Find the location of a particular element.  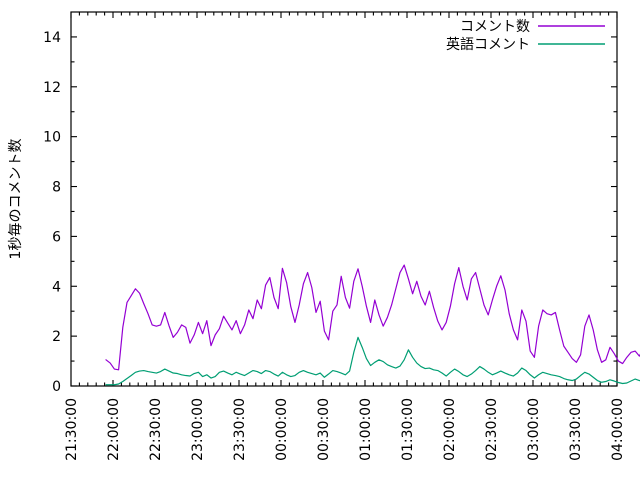

y-tick-label: 12 is located at coordinates (52, 88).